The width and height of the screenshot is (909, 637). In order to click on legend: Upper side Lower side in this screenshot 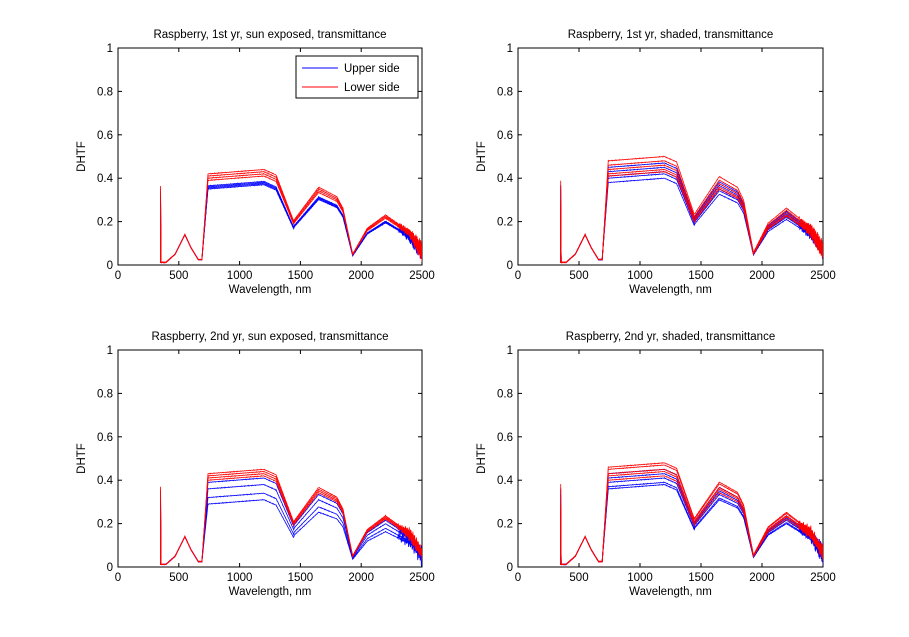, I will do `click(357, 77)`.